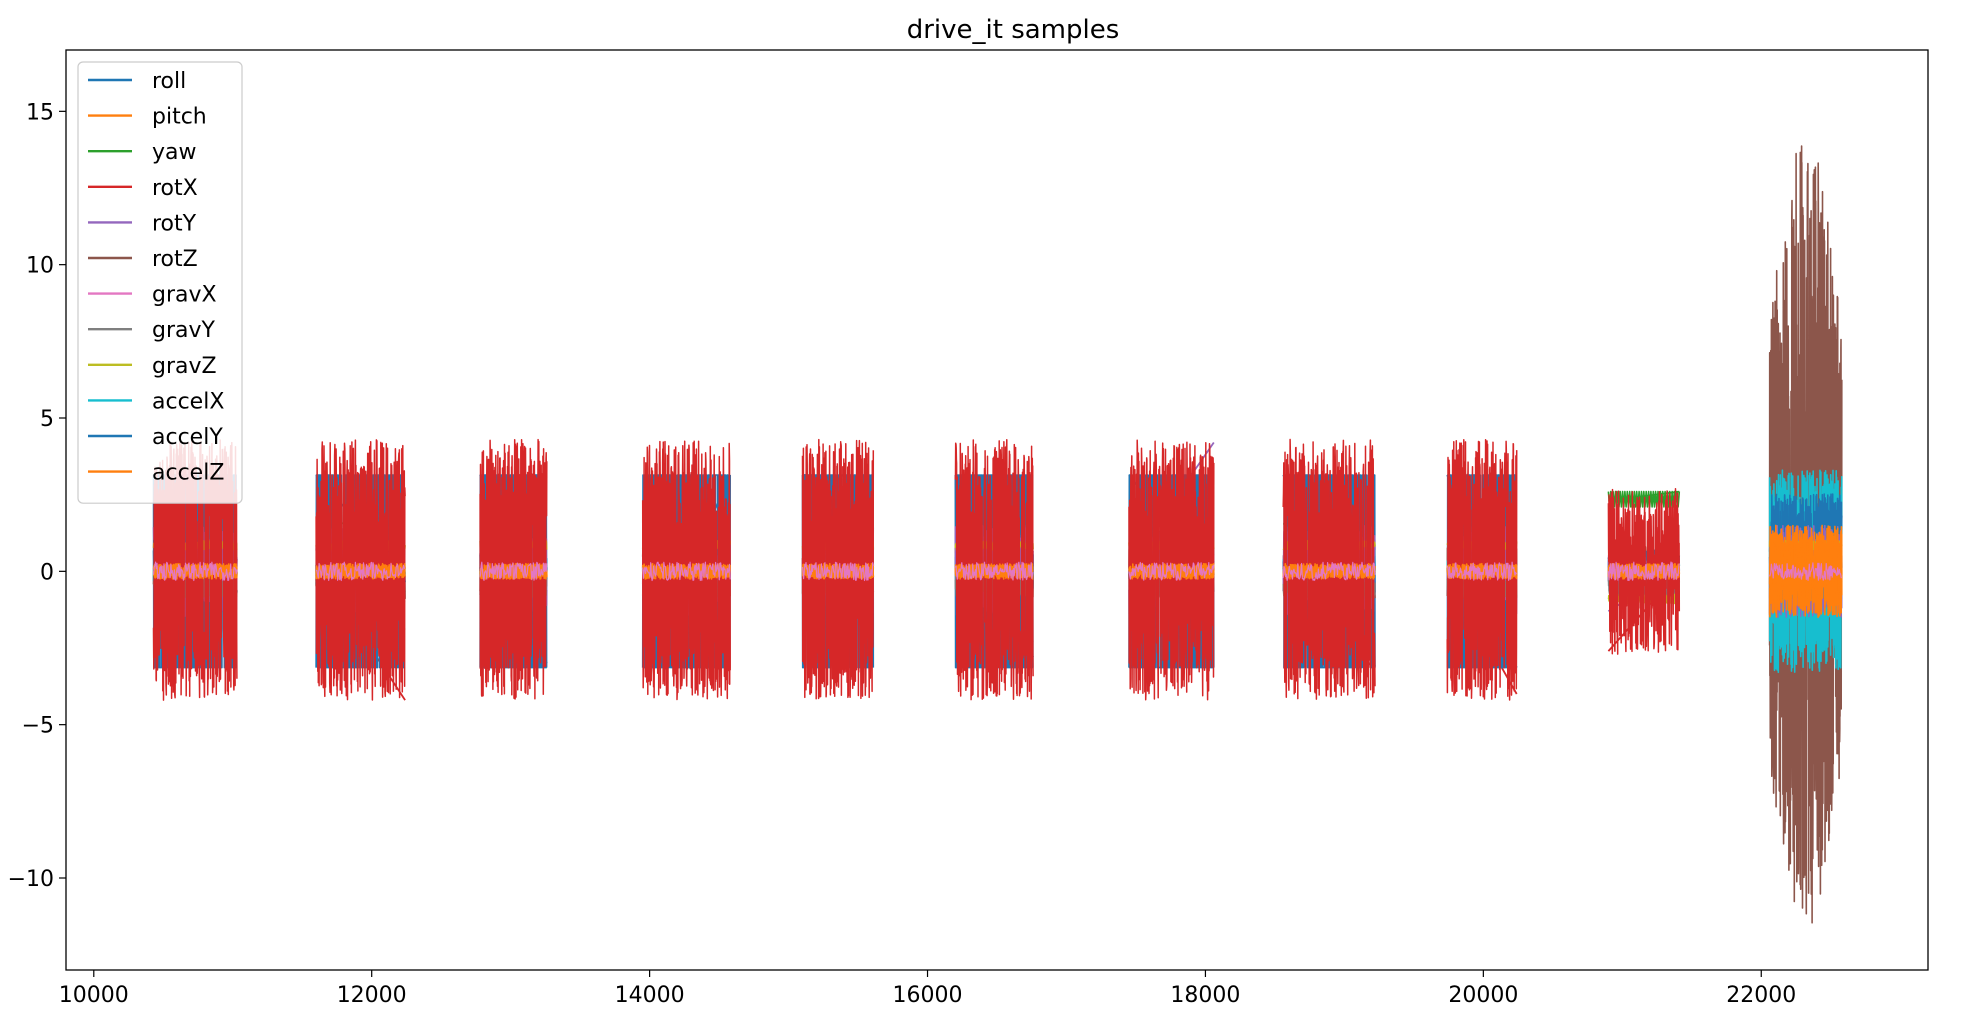 This screenshot has height=1012, width=1974. I want to click on y-tick-label: 5, so click(47, 419).